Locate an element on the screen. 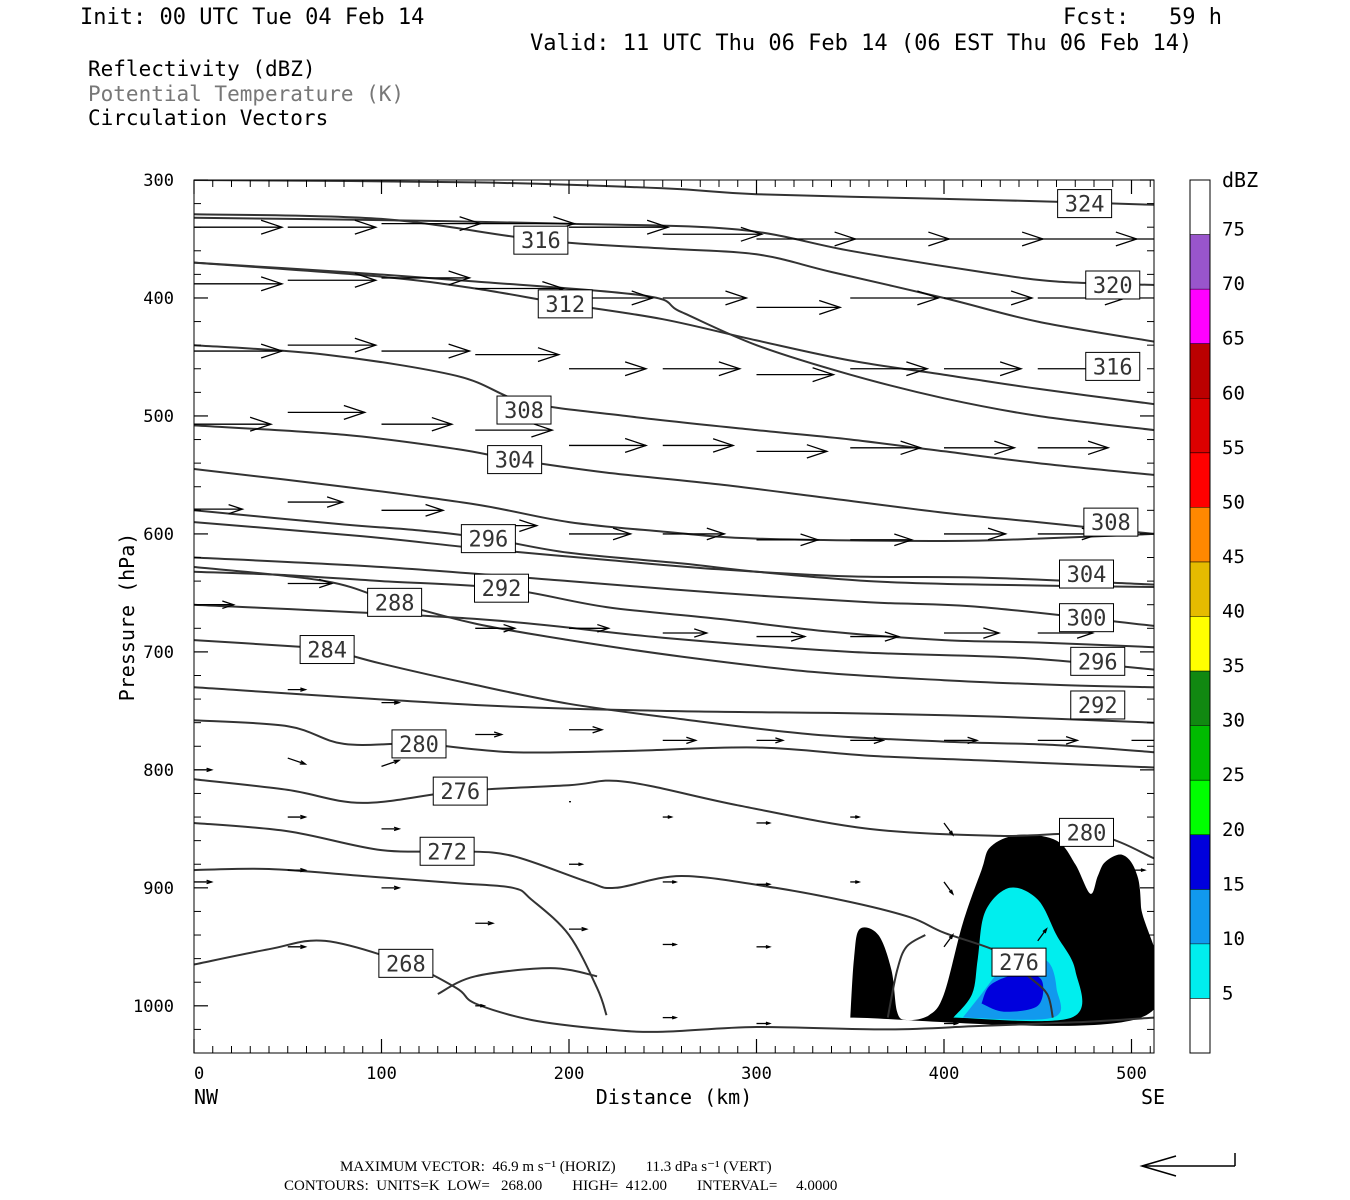 The height and width of the screenshot is (1200, 1350). svg-text: 276 is located at coordinates (1019, 963).